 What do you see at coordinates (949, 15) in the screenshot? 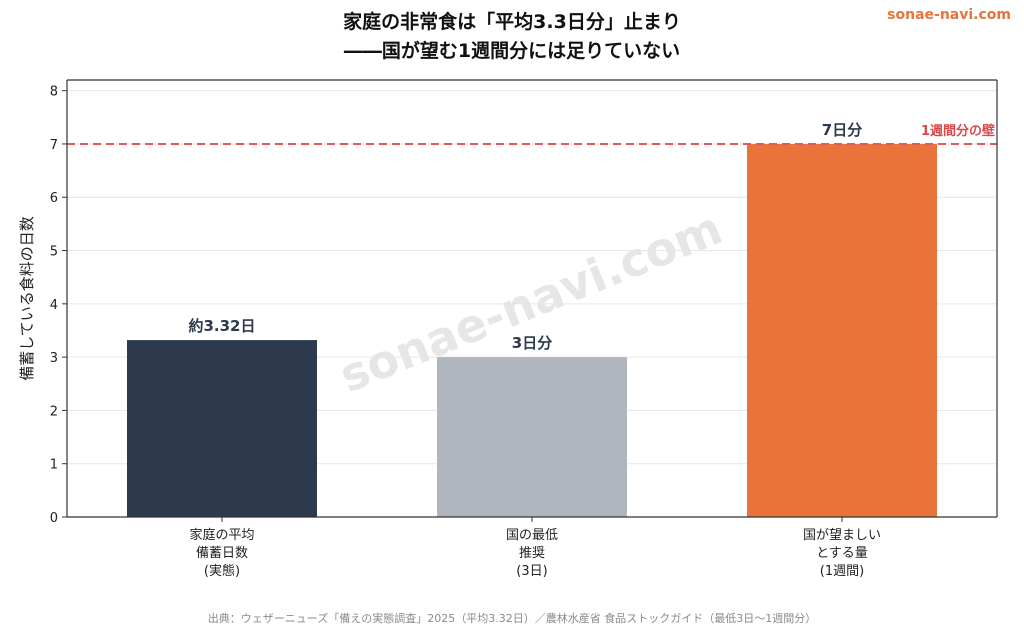
I see `brand-label: sonae-navi.com` at bounding box center [949, 15].